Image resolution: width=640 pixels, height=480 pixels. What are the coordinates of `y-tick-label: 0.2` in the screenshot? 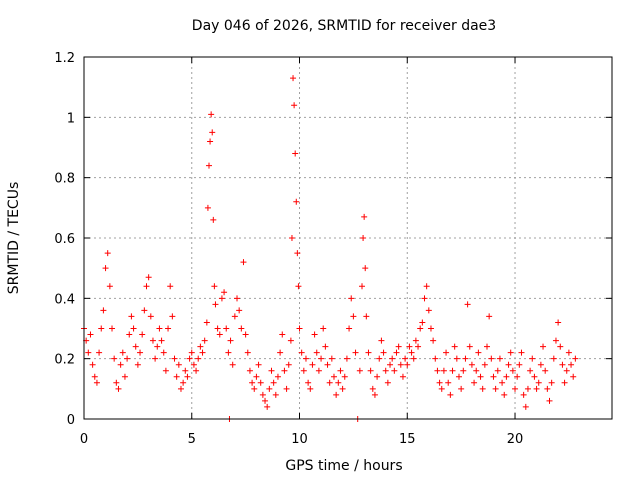 It's located at (64, 360).